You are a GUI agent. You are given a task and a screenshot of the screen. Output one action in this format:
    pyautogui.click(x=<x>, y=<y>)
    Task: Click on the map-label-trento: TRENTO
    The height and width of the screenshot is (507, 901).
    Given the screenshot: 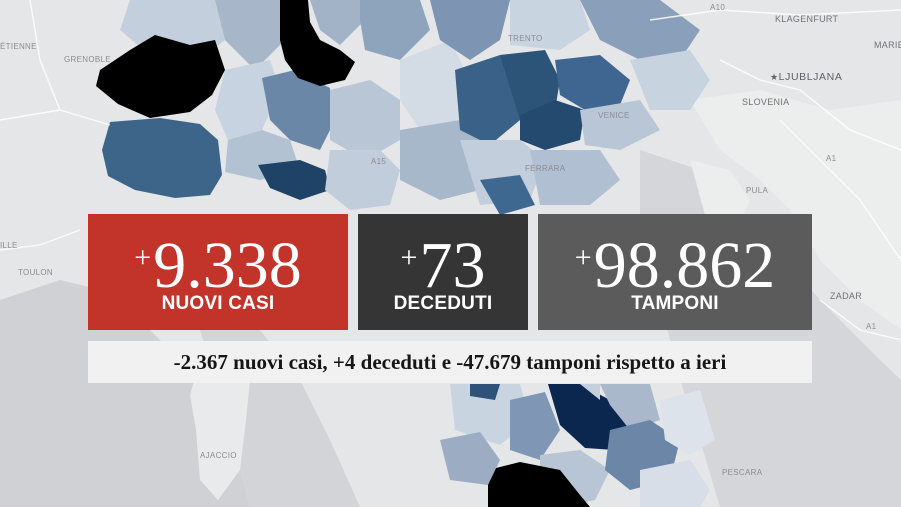 What is the action you would take?
    pyautogui.click(x=525, y=38)
    